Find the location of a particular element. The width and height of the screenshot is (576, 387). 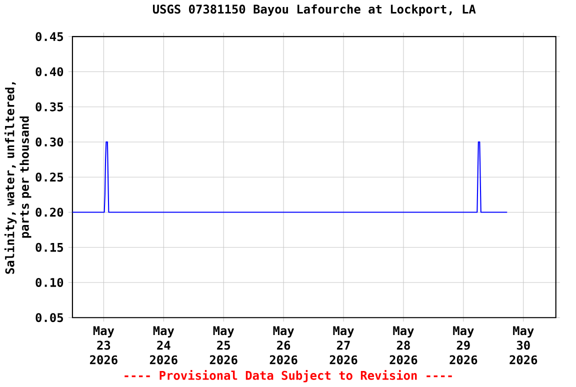

y-tick-label: 0.05 is located at coordinates (49, 317).